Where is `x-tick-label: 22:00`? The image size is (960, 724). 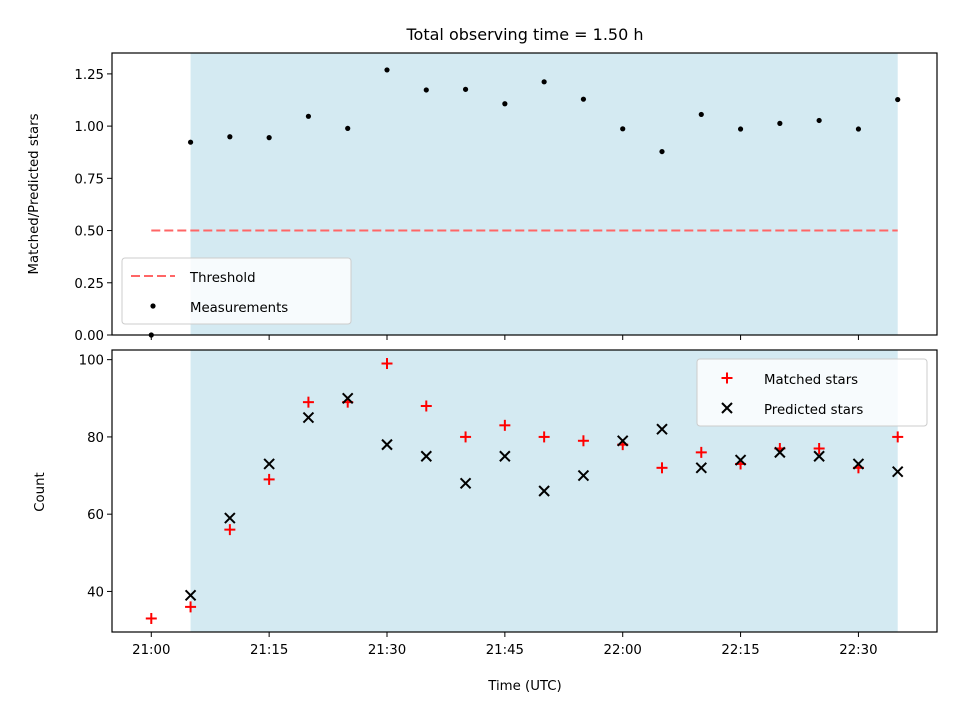 x-tick-label: 22:00 is located at coordinates (623, 650).